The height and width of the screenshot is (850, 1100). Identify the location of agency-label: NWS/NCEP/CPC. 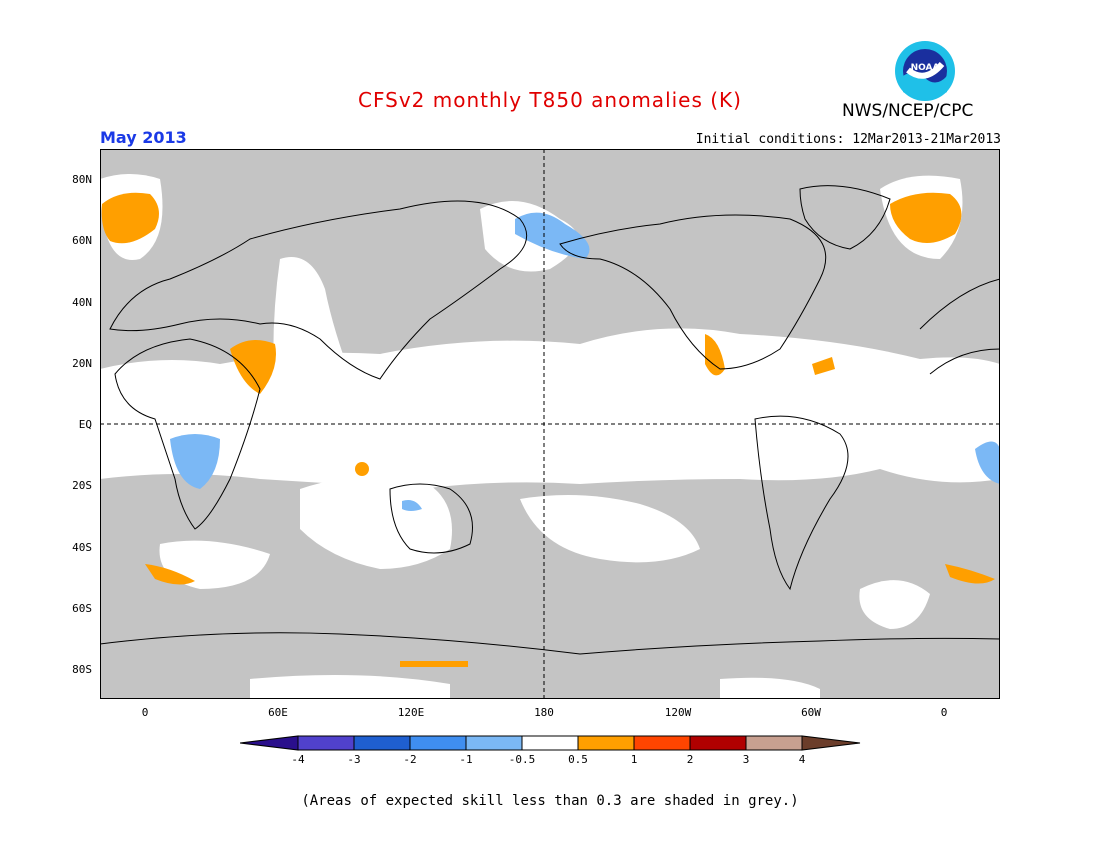
(908, 111).